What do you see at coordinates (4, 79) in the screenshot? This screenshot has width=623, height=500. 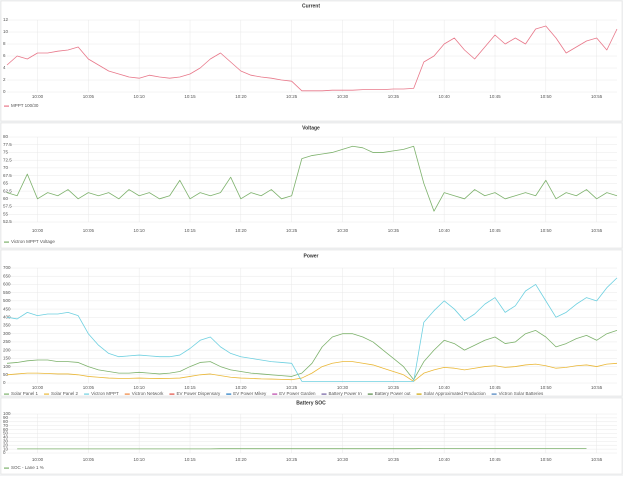 I see `y-tick-label: 2` at bounding box center [4, 79].